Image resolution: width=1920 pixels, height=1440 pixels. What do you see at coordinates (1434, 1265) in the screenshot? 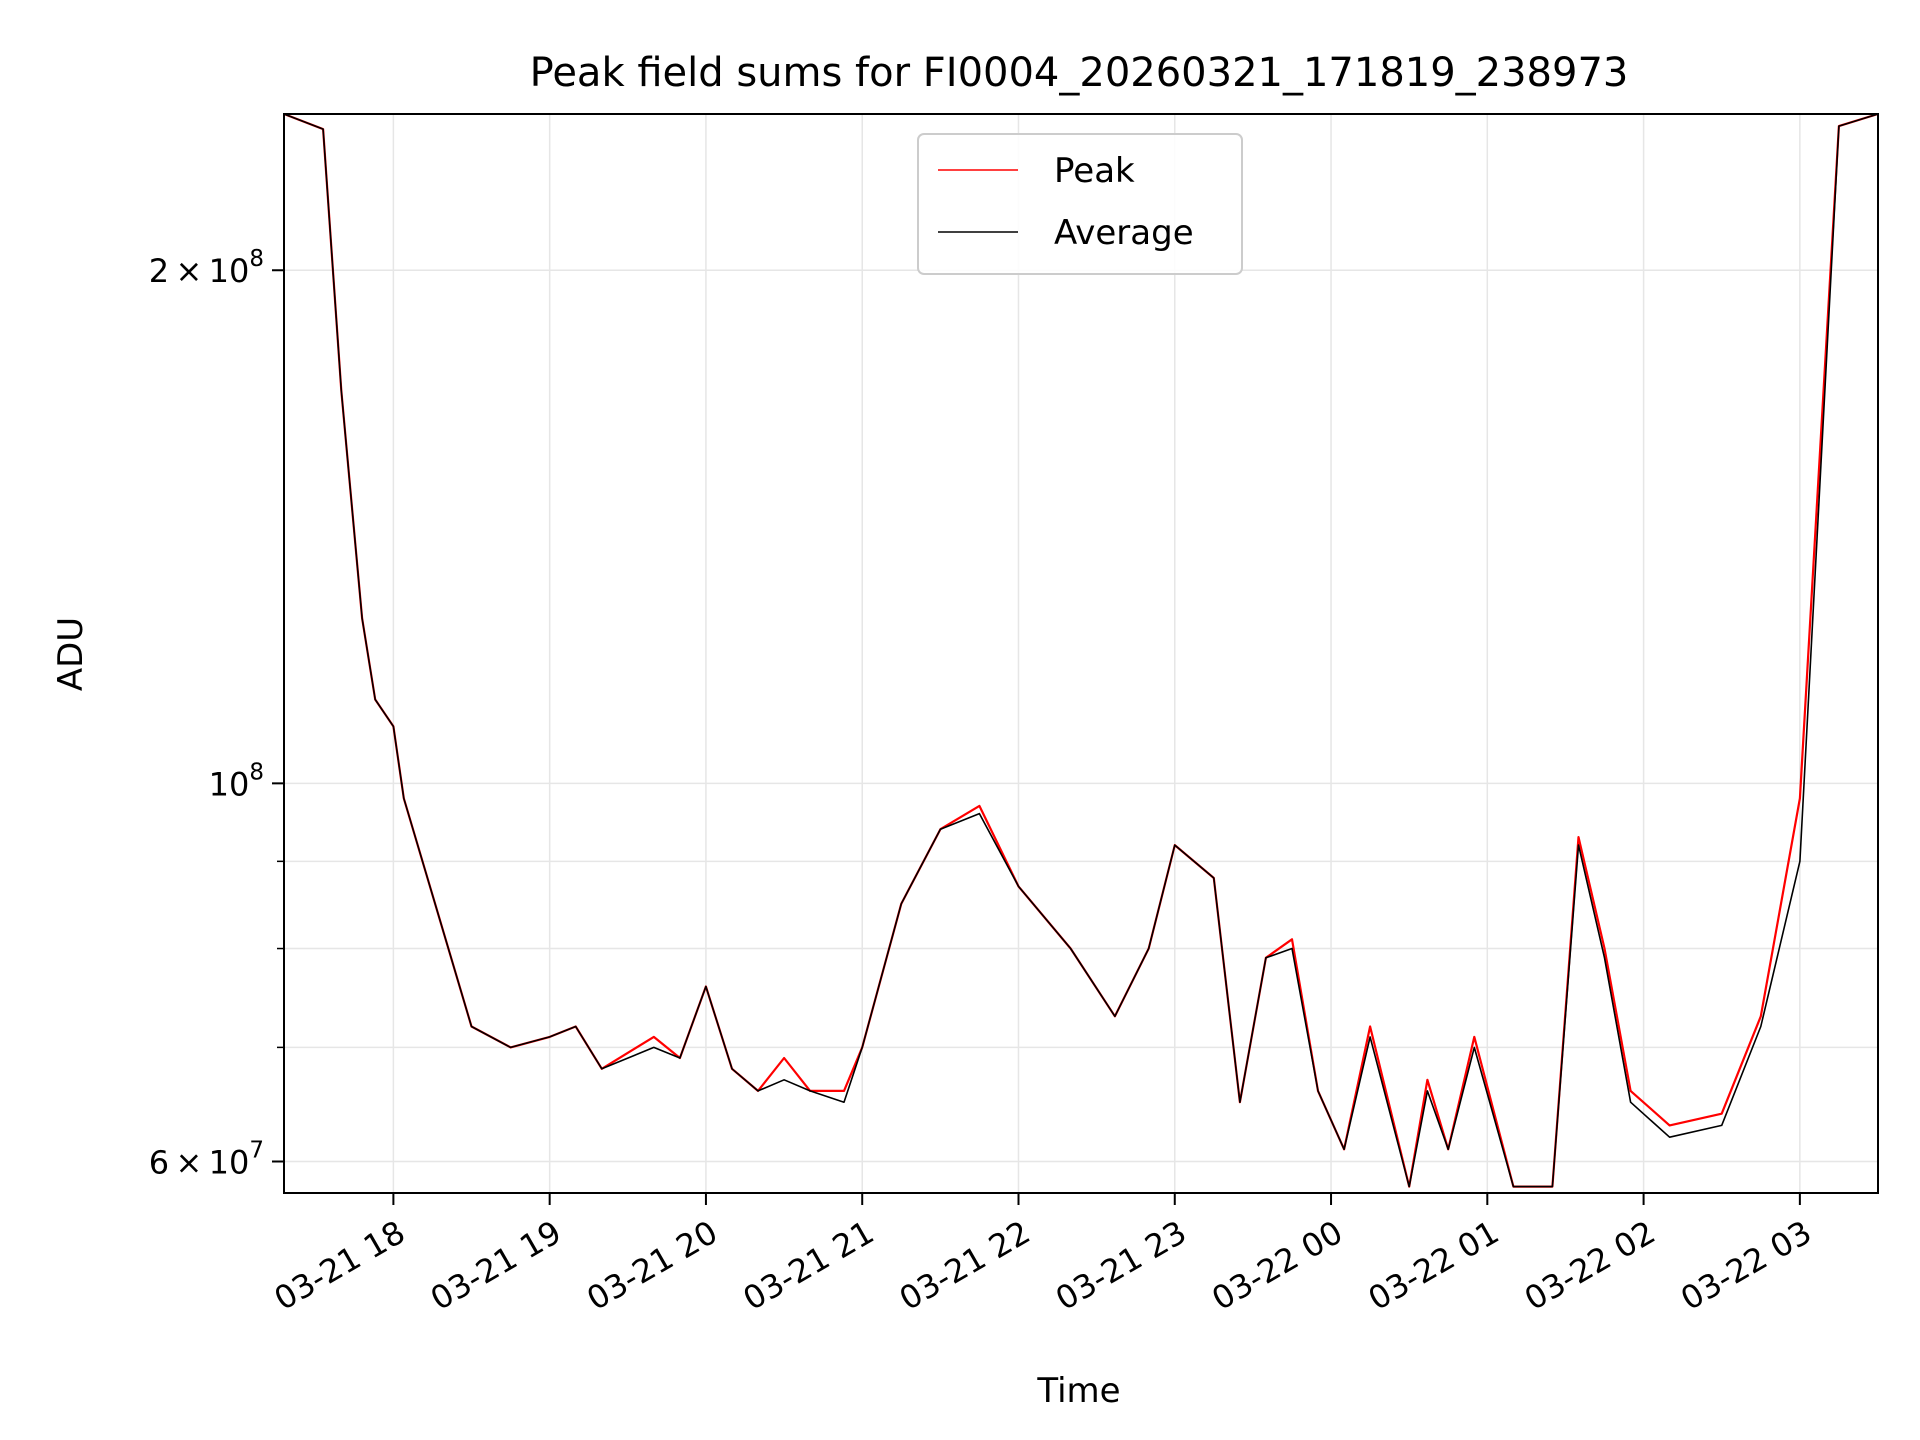
I see `x-tick-label: 03-22 01` at bounding box center [1434, 1265].